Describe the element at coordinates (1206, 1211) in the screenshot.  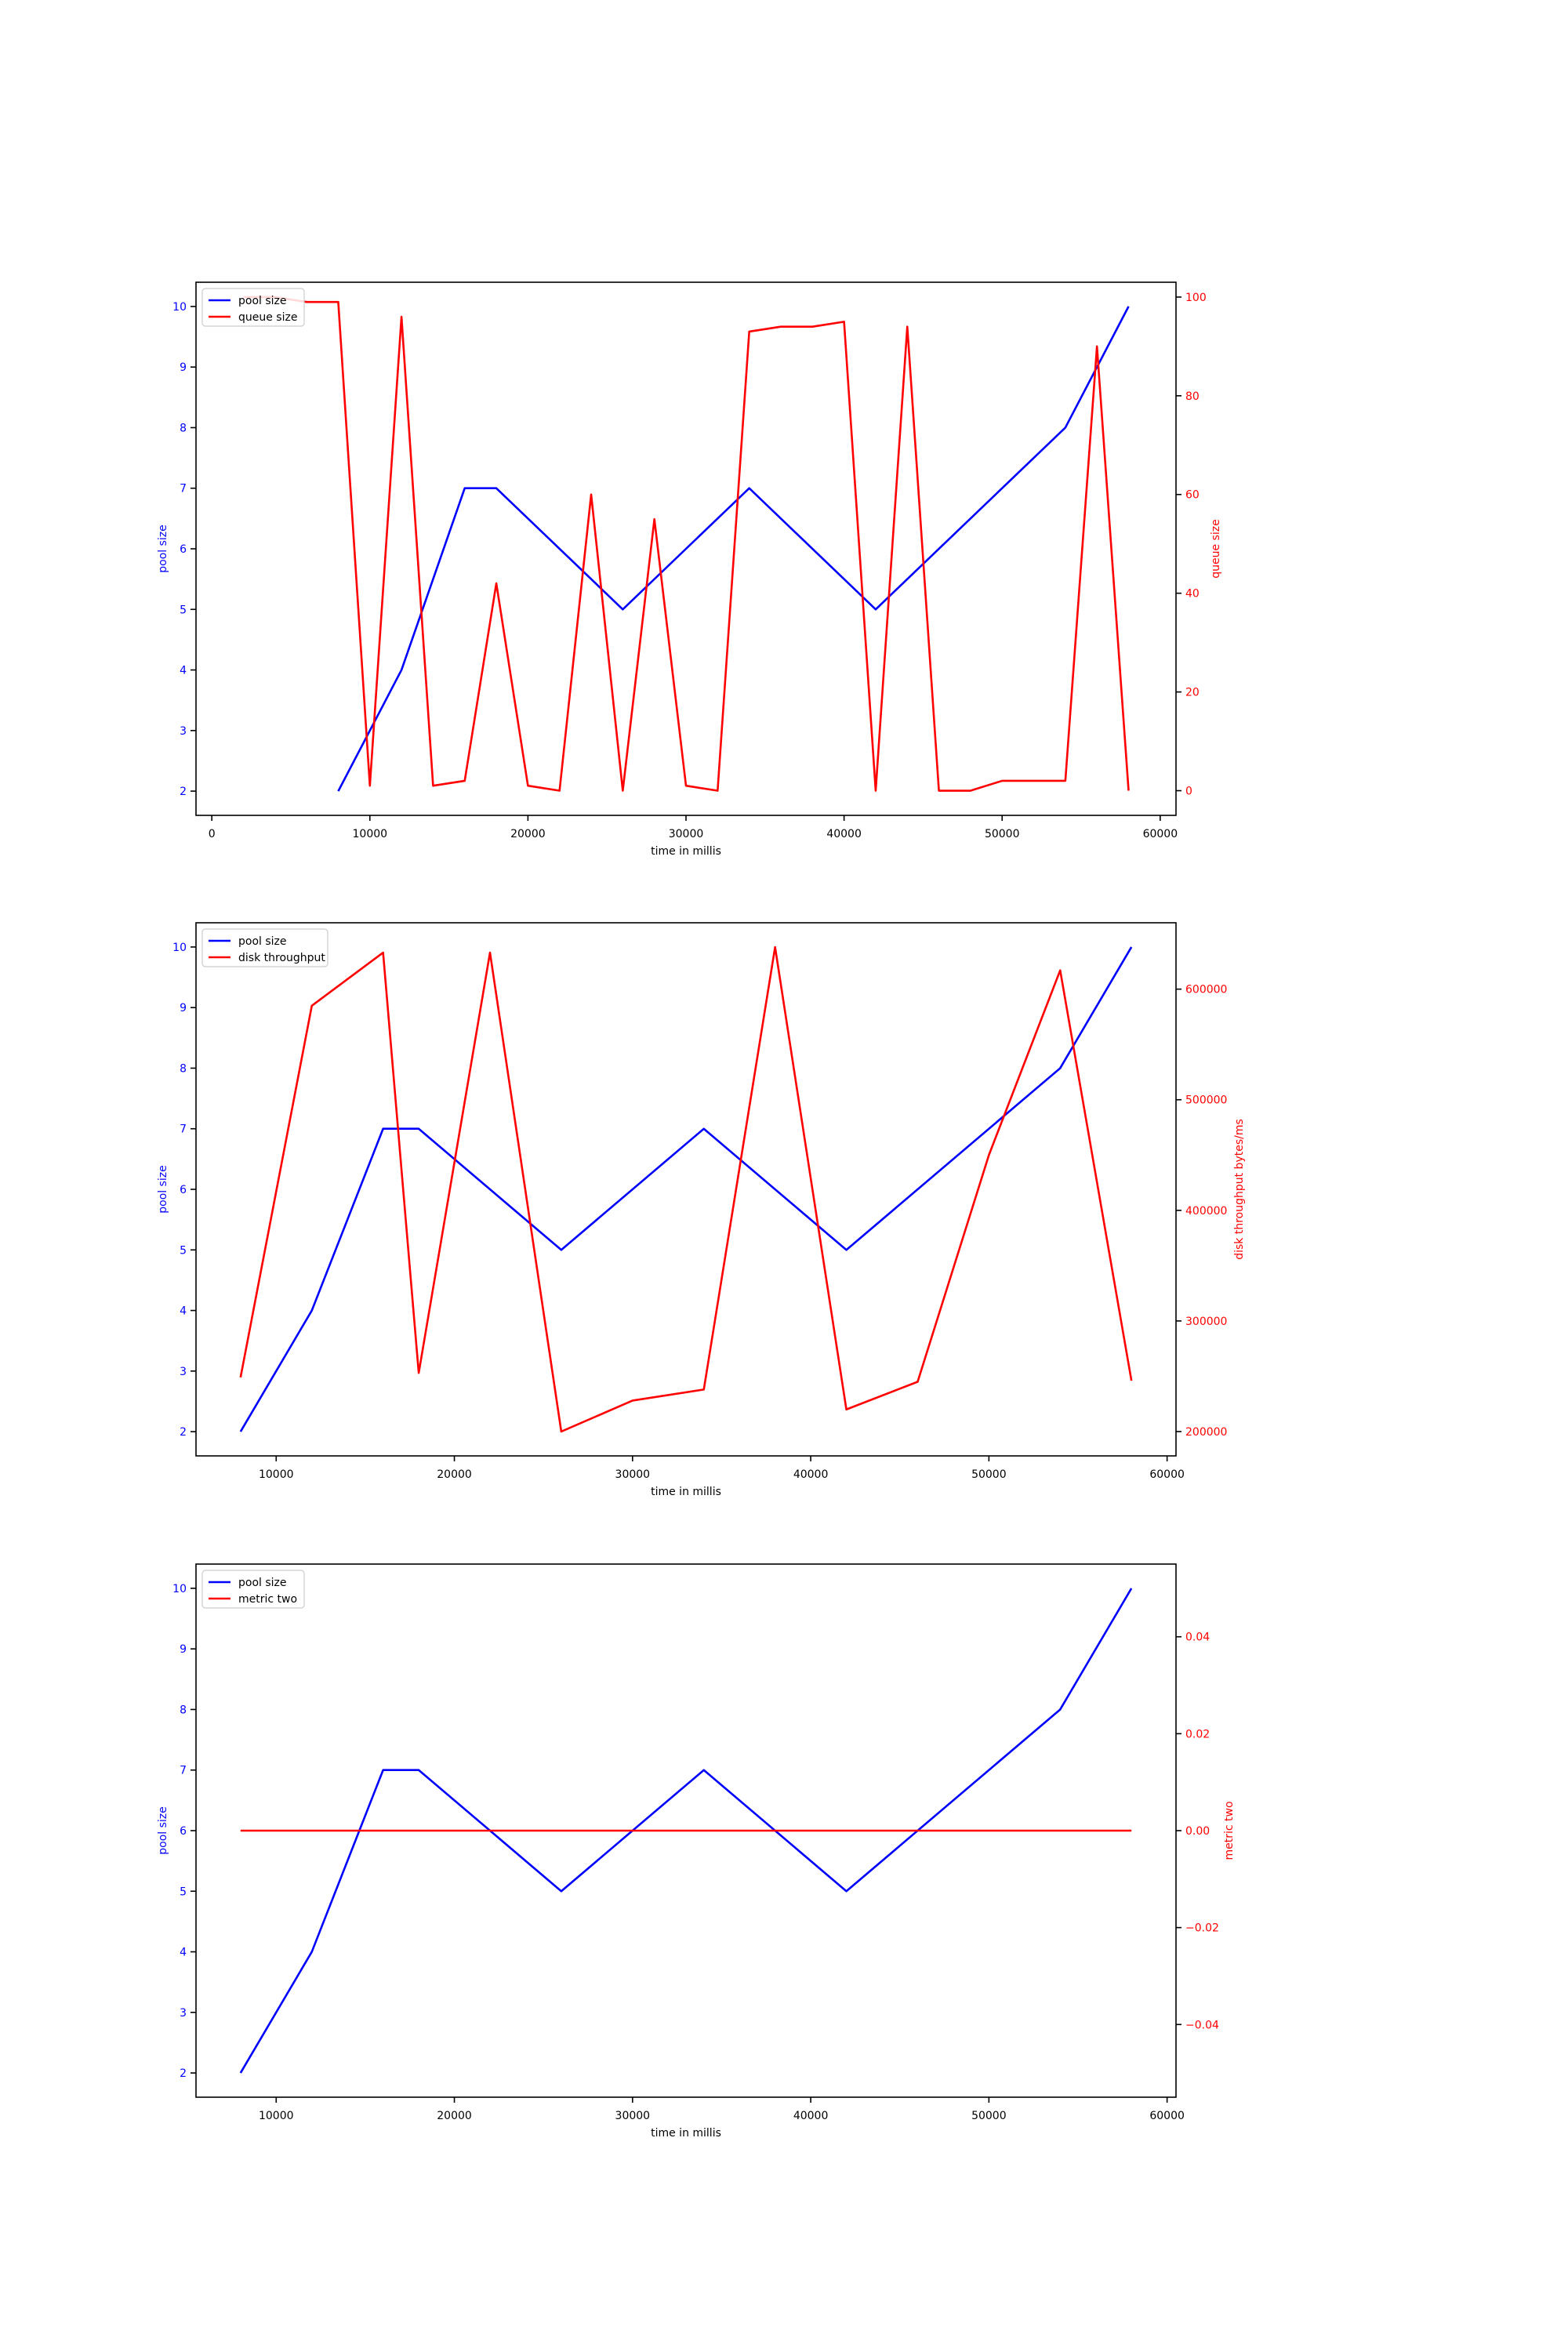
I see `y-right-tick-label: 400000` at that location.